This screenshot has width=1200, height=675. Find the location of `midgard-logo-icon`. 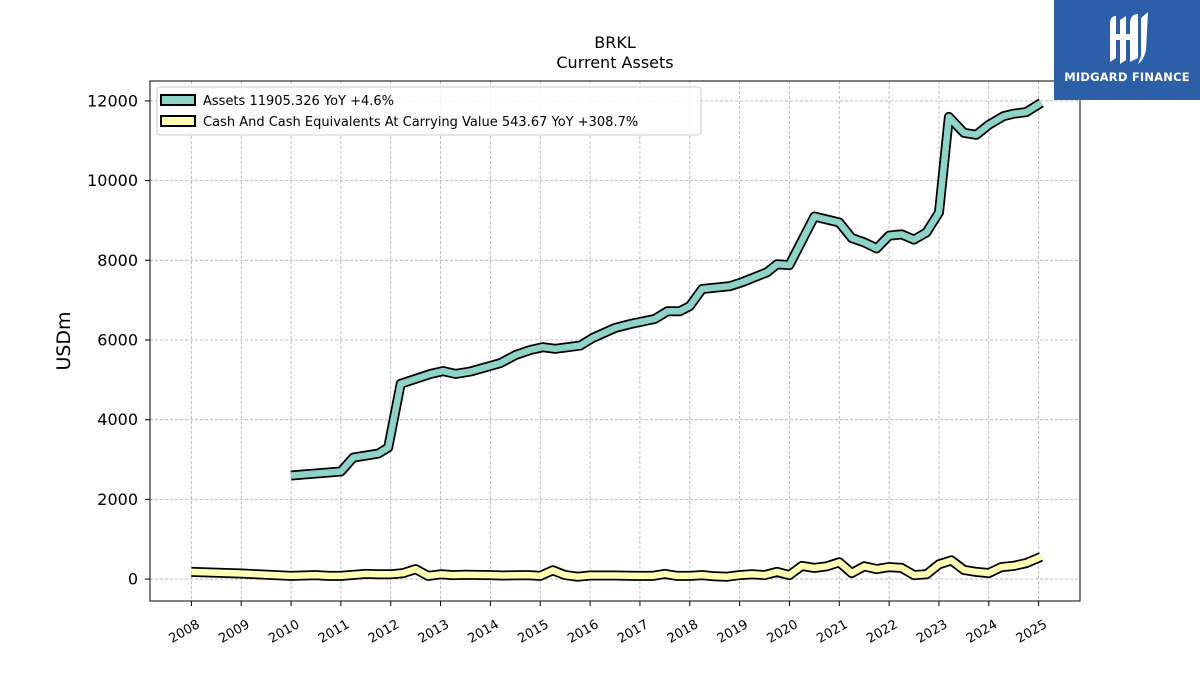

midgard-logo-icon is located at coordinates (1129, 38).